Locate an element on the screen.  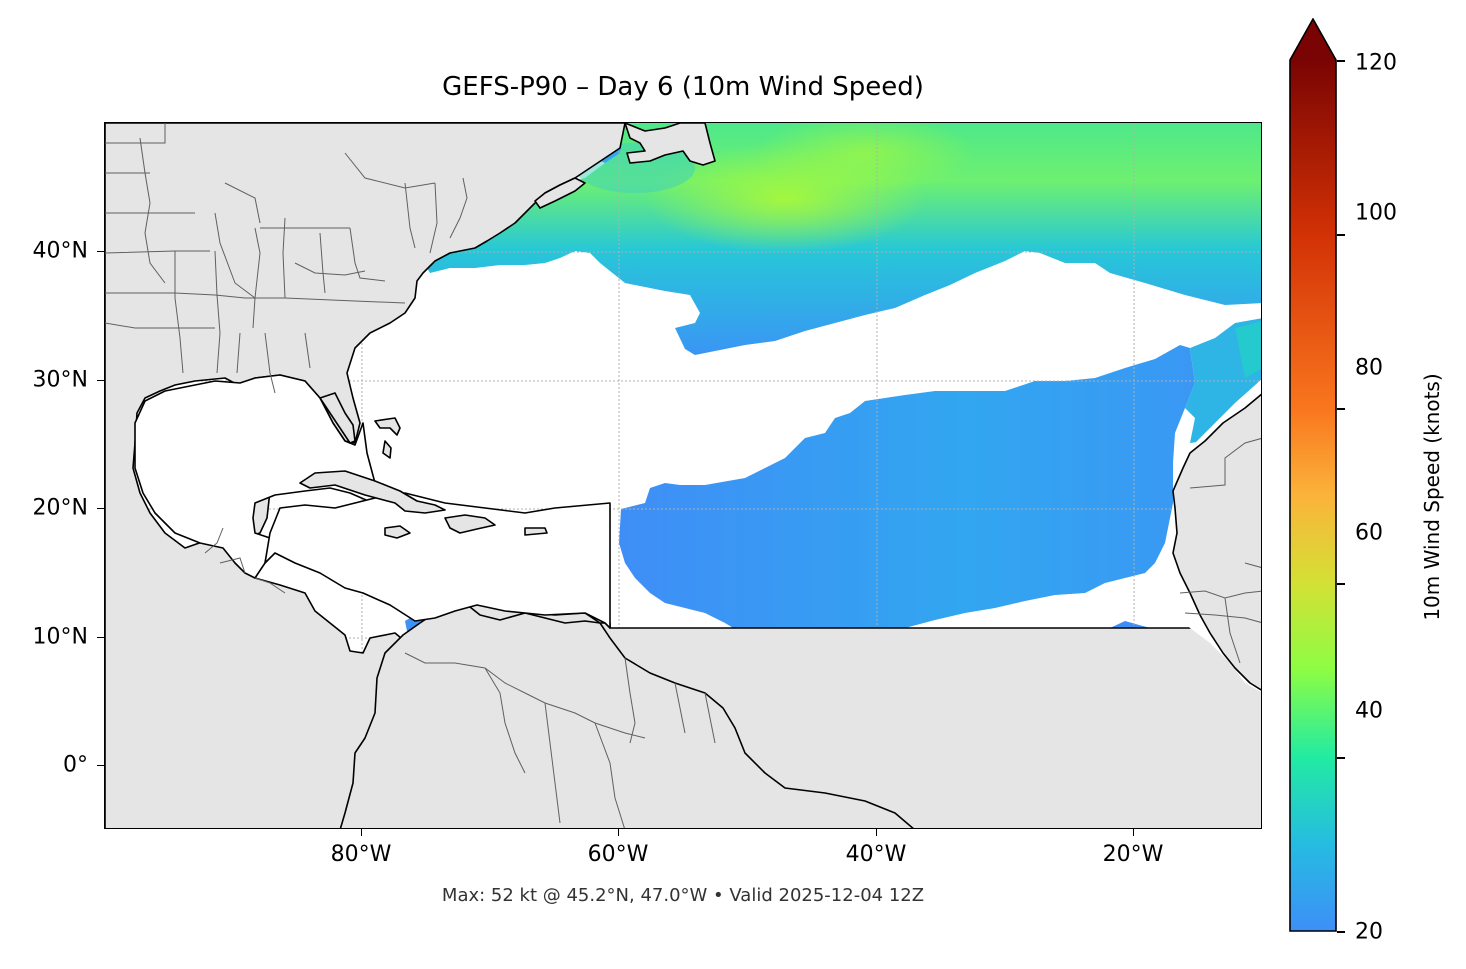
land-cuba is located at coordinates (372, 492).